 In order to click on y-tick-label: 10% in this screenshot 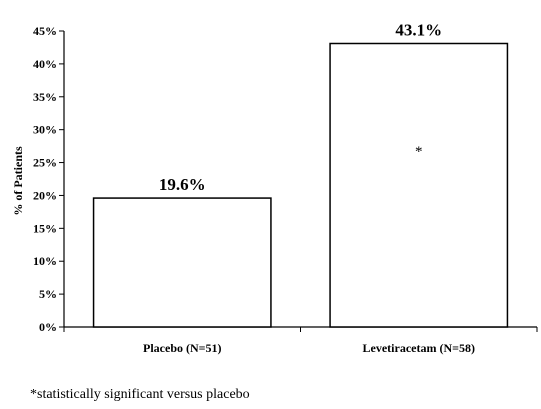, I will do `click(45, 261)`.